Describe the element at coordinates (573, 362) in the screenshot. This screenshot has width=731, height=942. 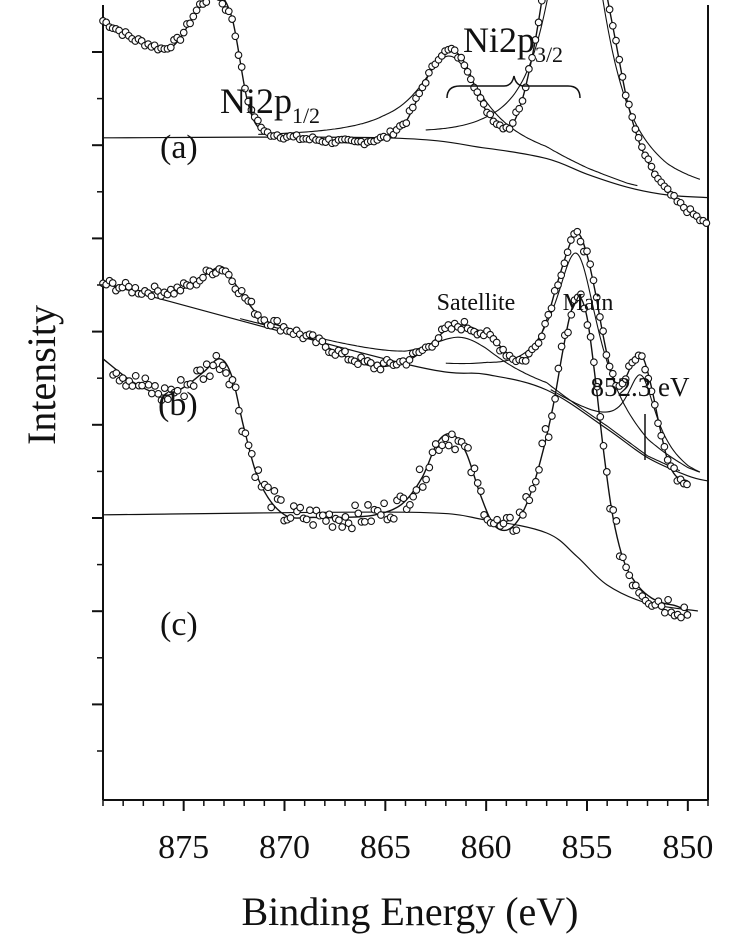
I see `fit-component-main` at that location.